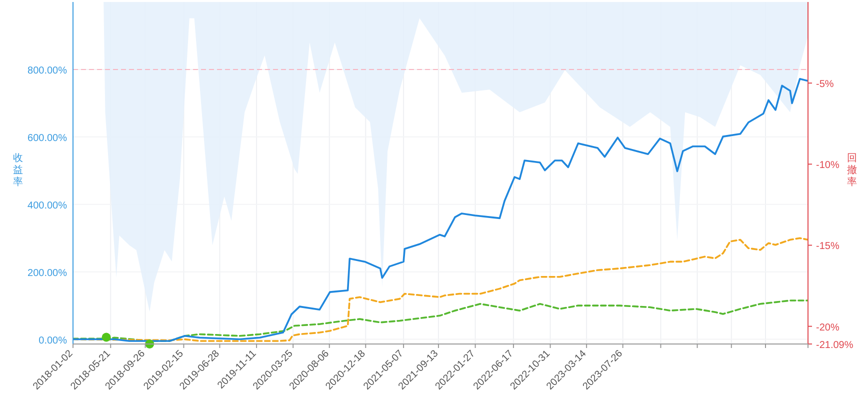 This screenshot has width=865, height=397. What do you see at coordinates (835, 345) in the screenshot?
I see `y2-tick-label: -21.09%` at bounding box center [835, 345].